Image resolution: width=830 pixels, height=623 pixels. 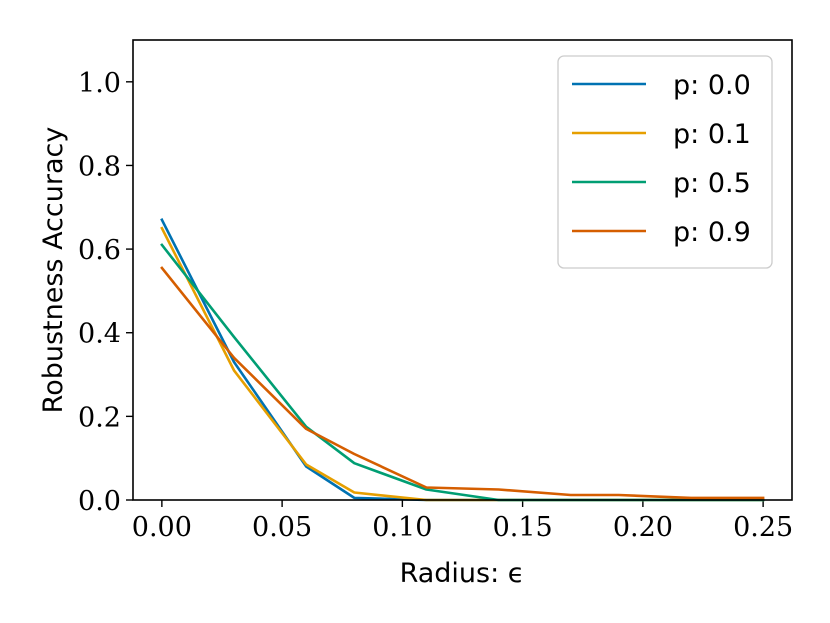 What do you see at coordinates (53, 270) in the screenshot?
I see `y-axis-label: Robustness Accuracy` at bounding box center [53, 270].